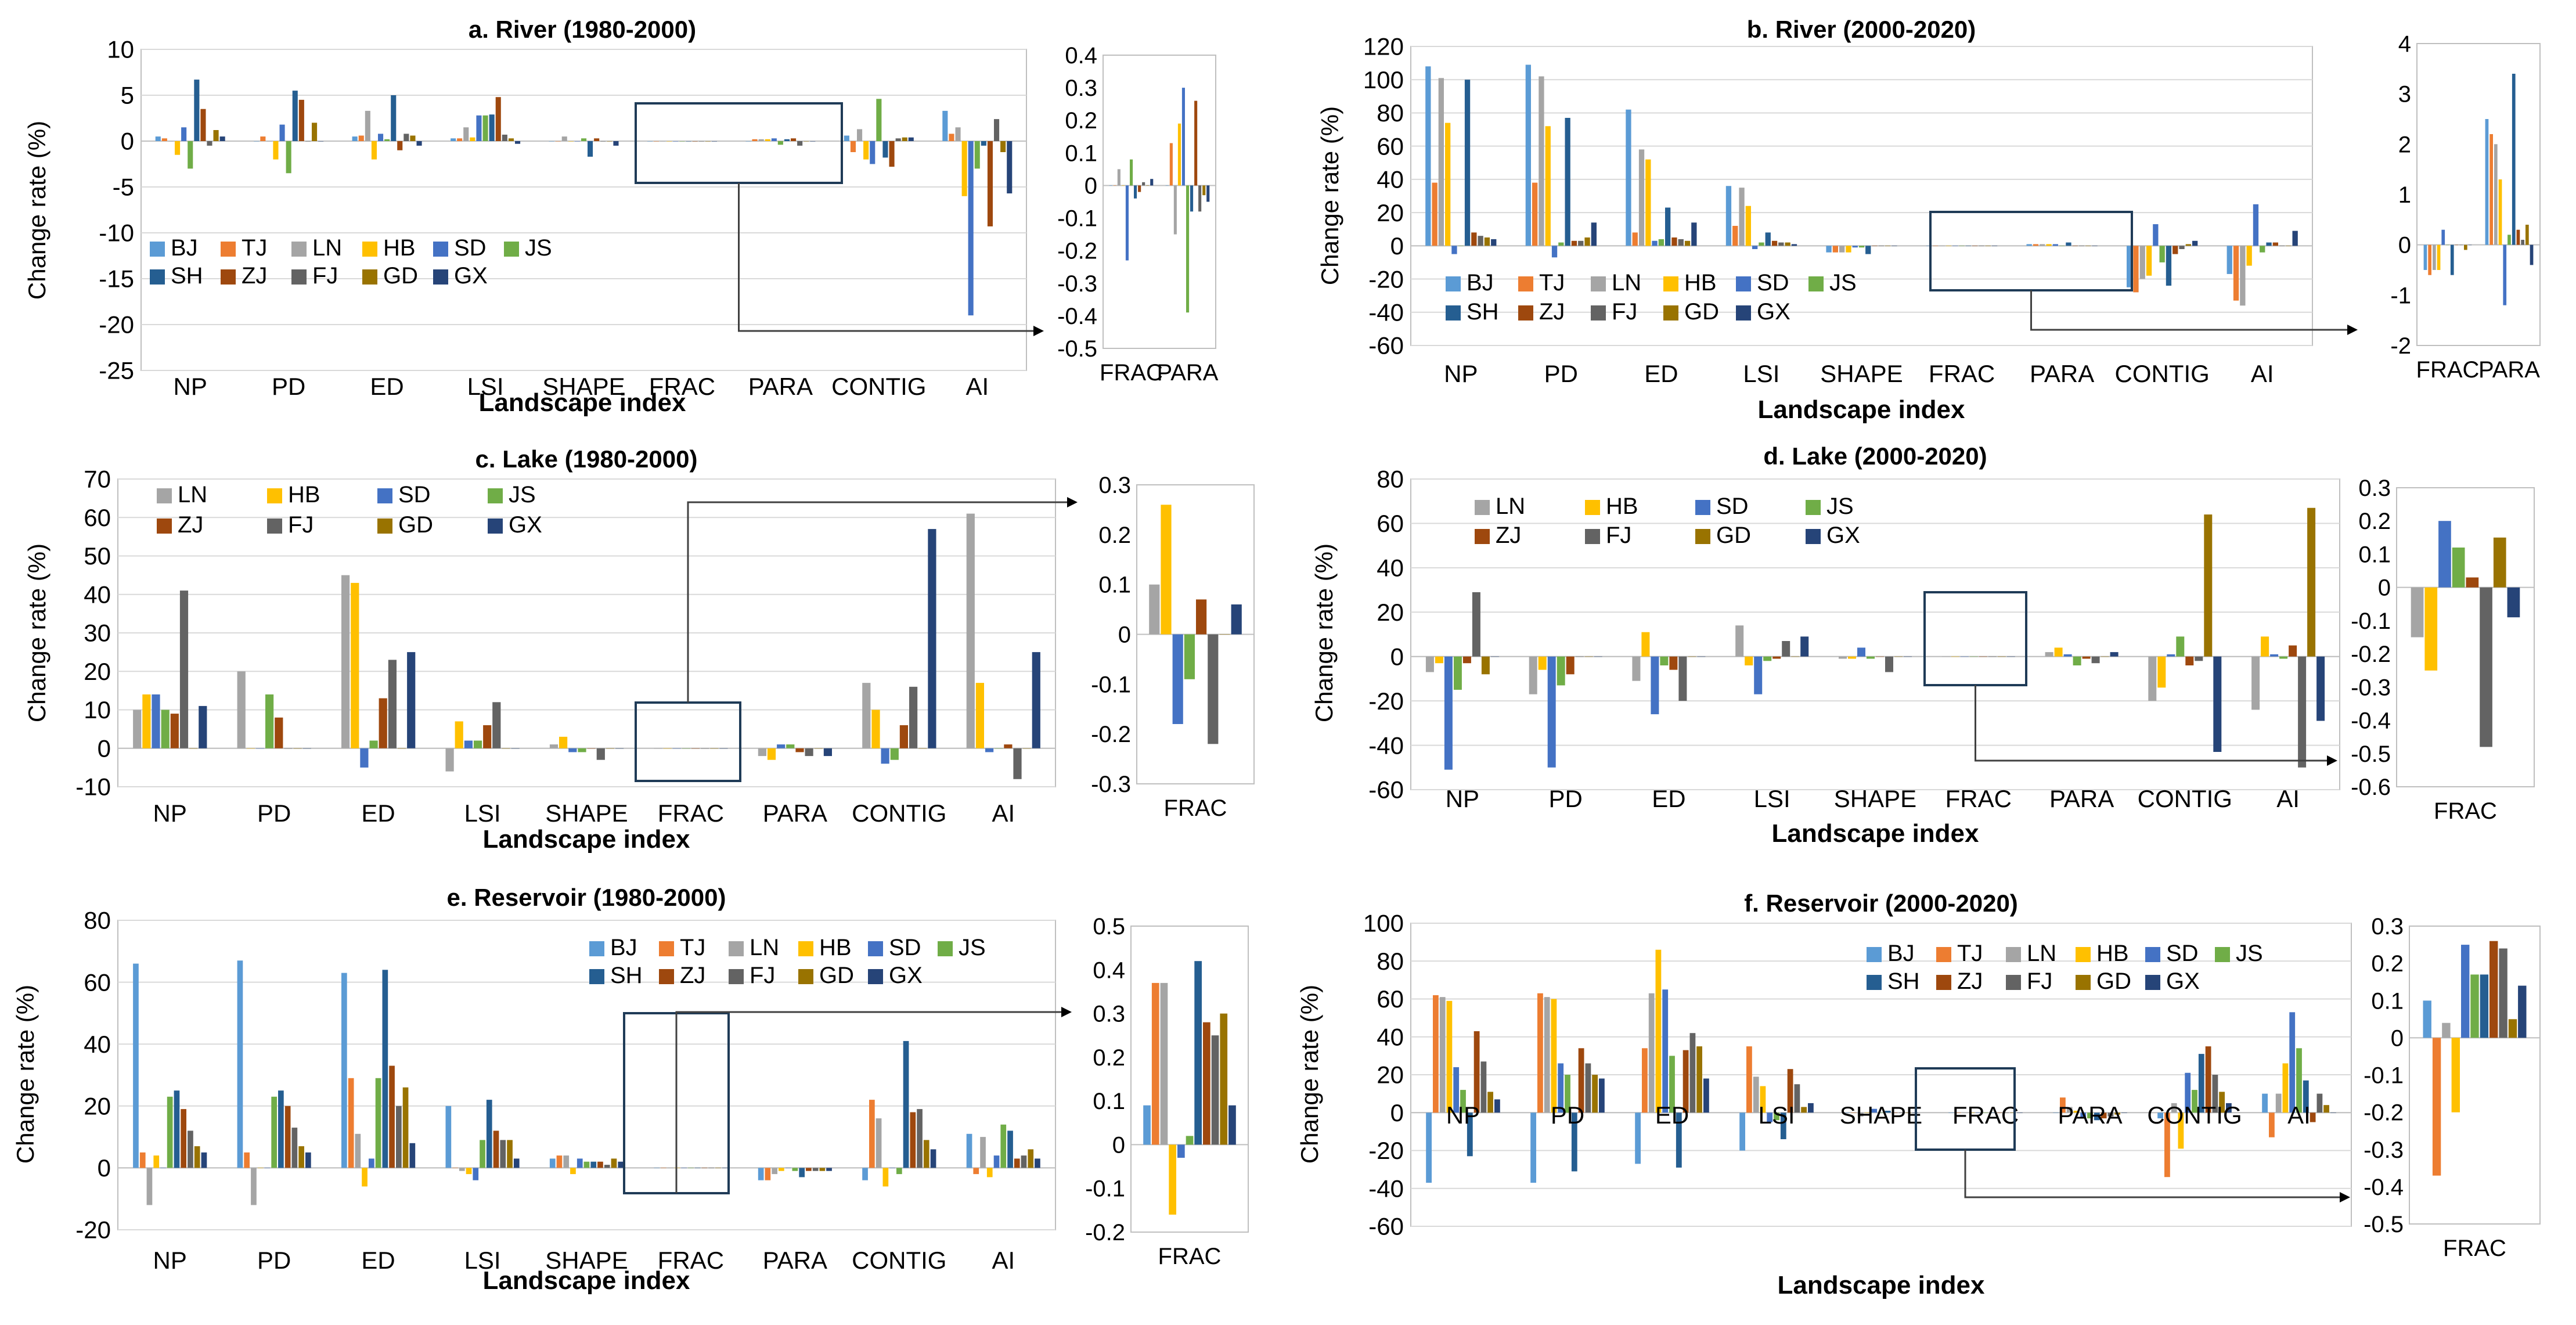 This screenshot has width=2576, height=1325. Describe the element at coordinates (614, 1163) in the screenshot. I see `bar-e-GD-SHAPE` at that location.